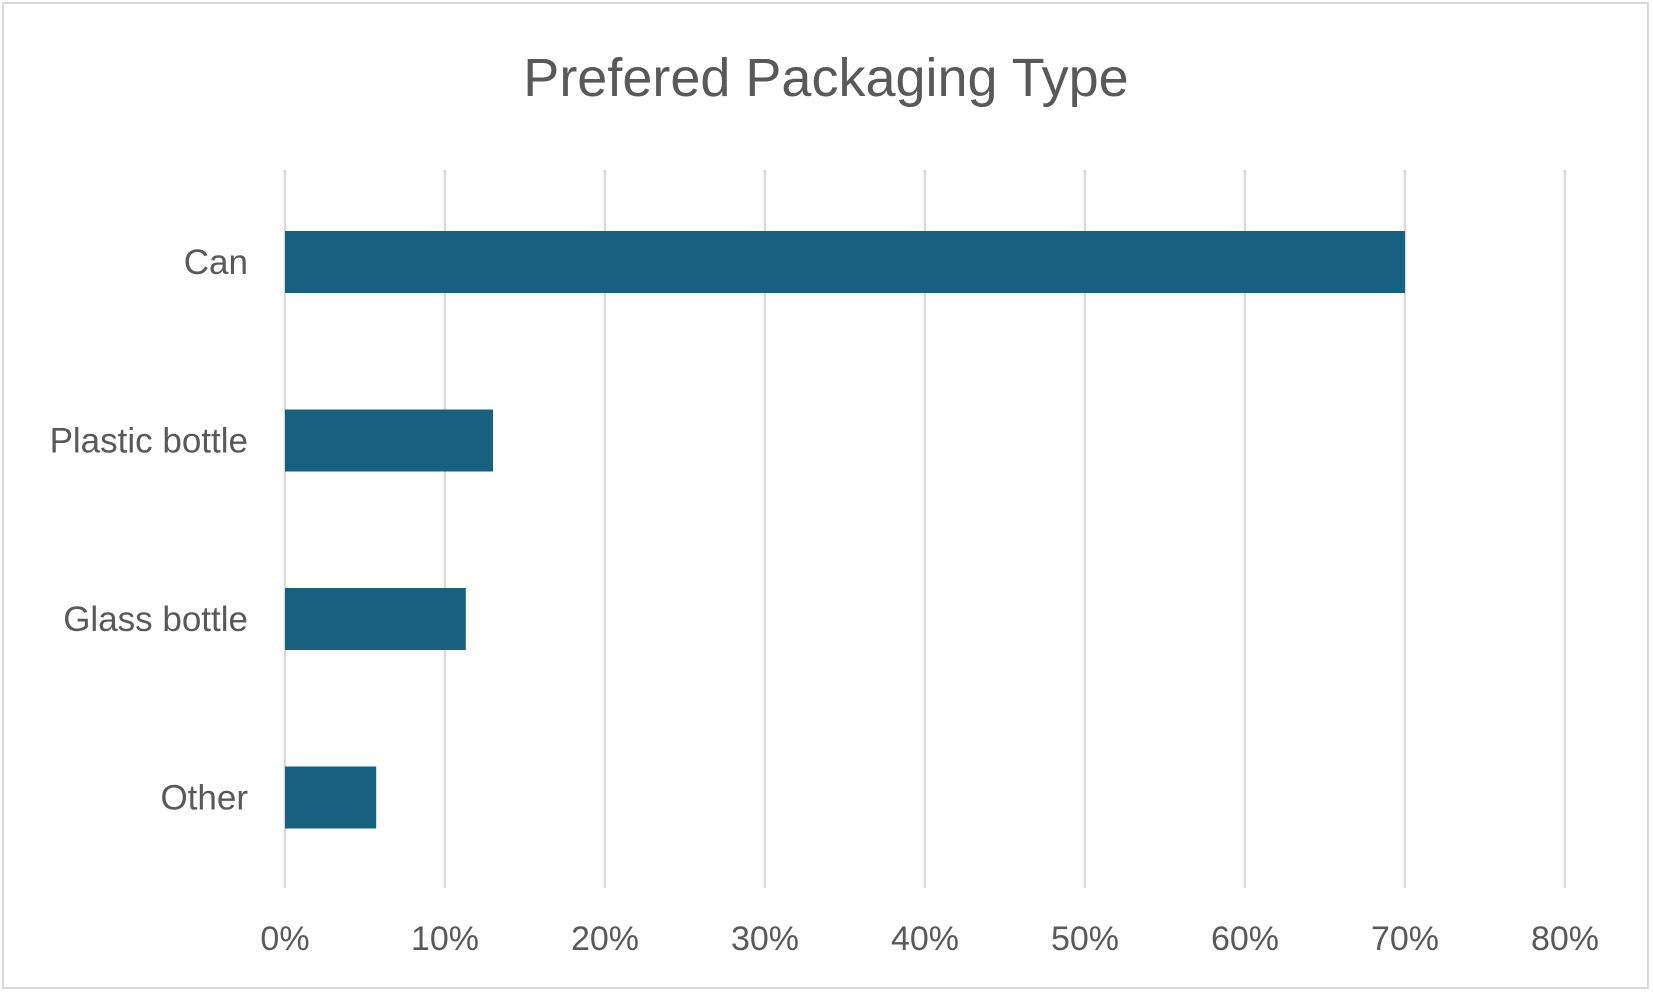 This screenshot has width=1653, height=993. Describe the element at coordinates (765, 939) in the screenshot. I see `x-tick-label: 30%` at that location.